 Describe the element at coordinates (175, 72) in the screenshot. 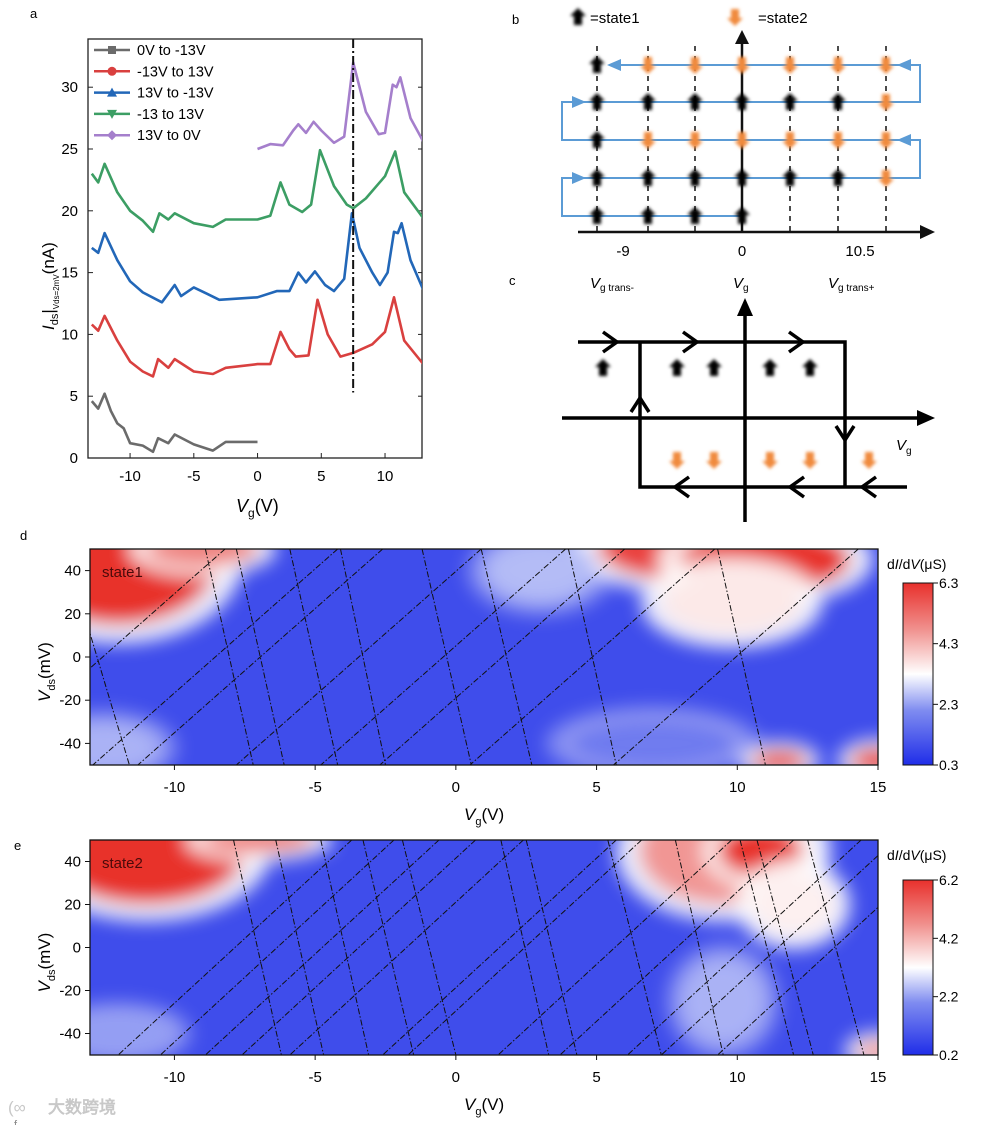

I see `legend-label: -13V to 13V` at that location.